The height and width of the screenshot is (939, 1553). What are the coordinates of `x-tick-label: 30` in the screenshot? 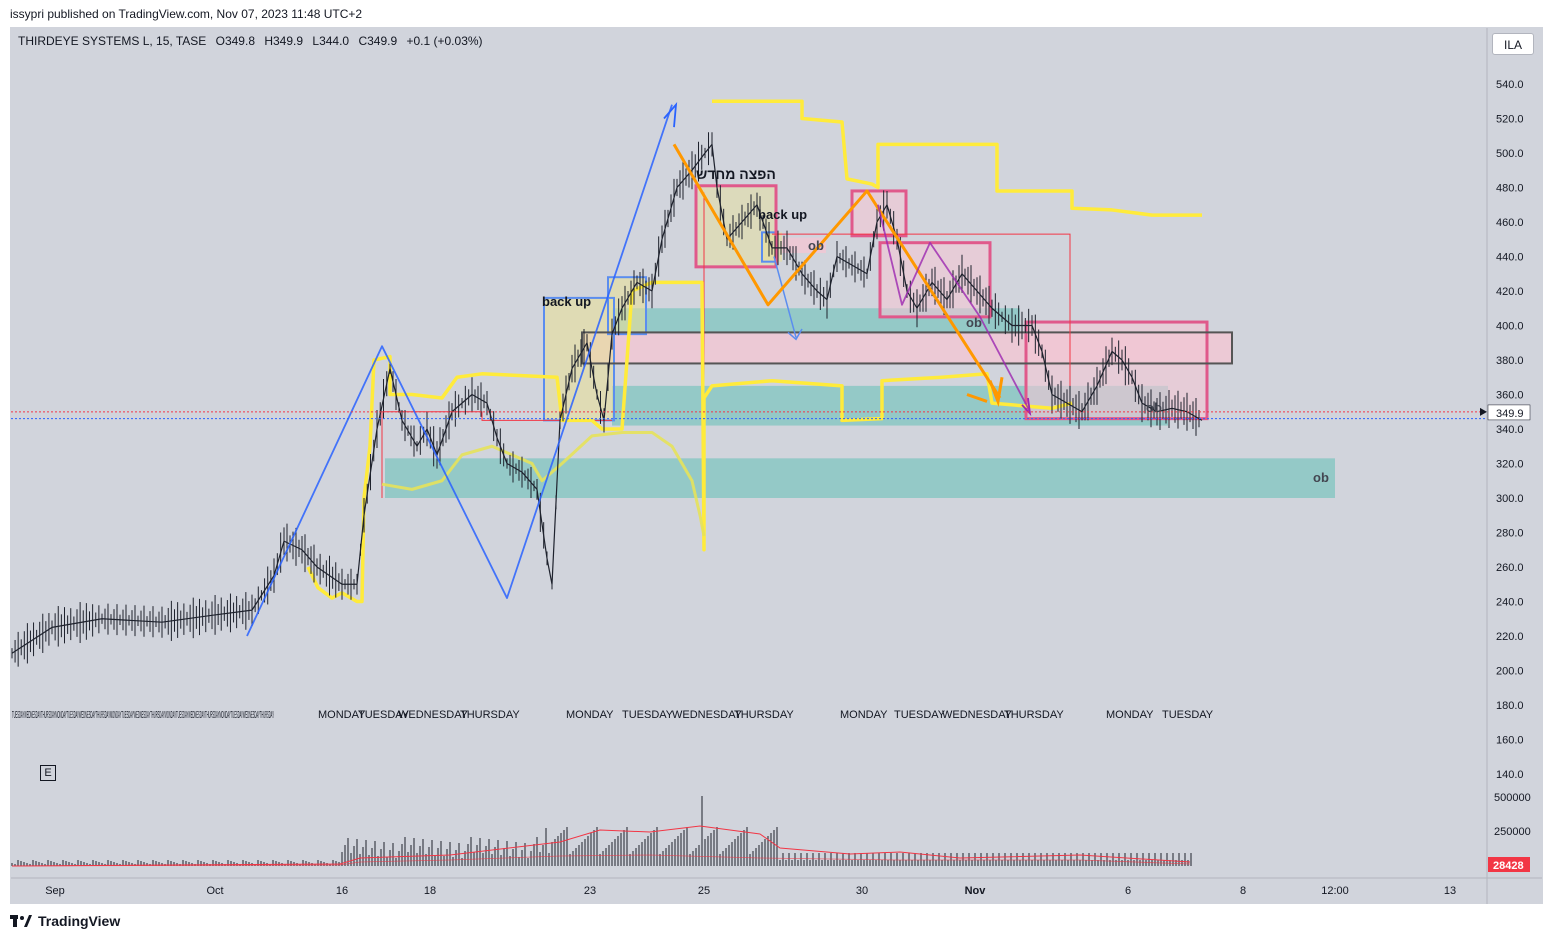 It's located at (862, 891).